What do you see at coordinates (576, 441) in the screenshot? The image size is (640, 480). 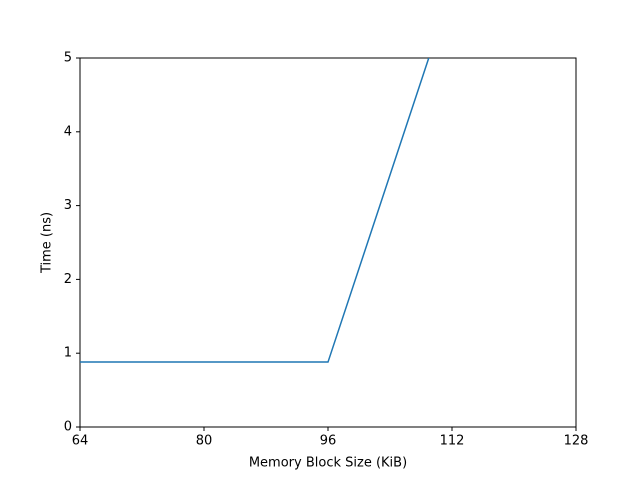 I see `x-tick-label: 128` at bounding box center [576, 441].